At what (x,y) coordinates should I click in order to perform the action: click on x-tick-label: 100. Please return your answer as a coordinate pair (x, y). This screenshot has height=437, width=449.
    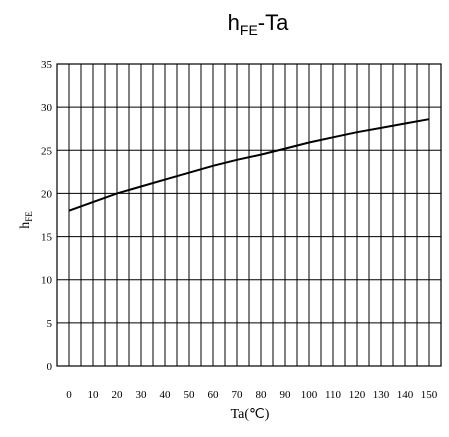
    Looking at the image, I should click on (309, 395).